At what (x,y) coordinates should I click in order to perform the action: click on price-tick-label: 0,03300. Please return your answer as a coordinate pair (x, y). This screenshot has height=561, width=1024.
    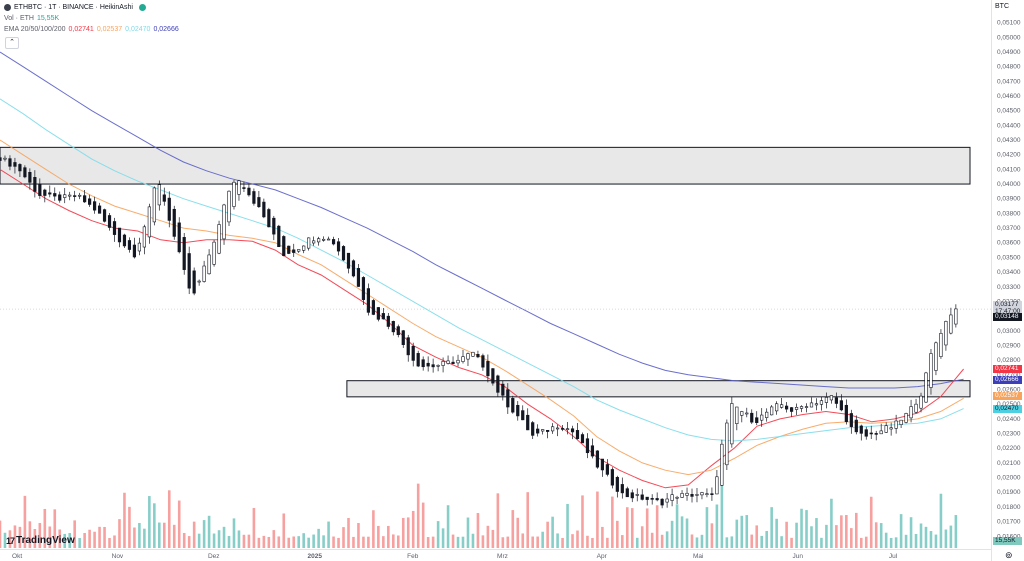
    Looking at the image, I should click on (1009, 287).